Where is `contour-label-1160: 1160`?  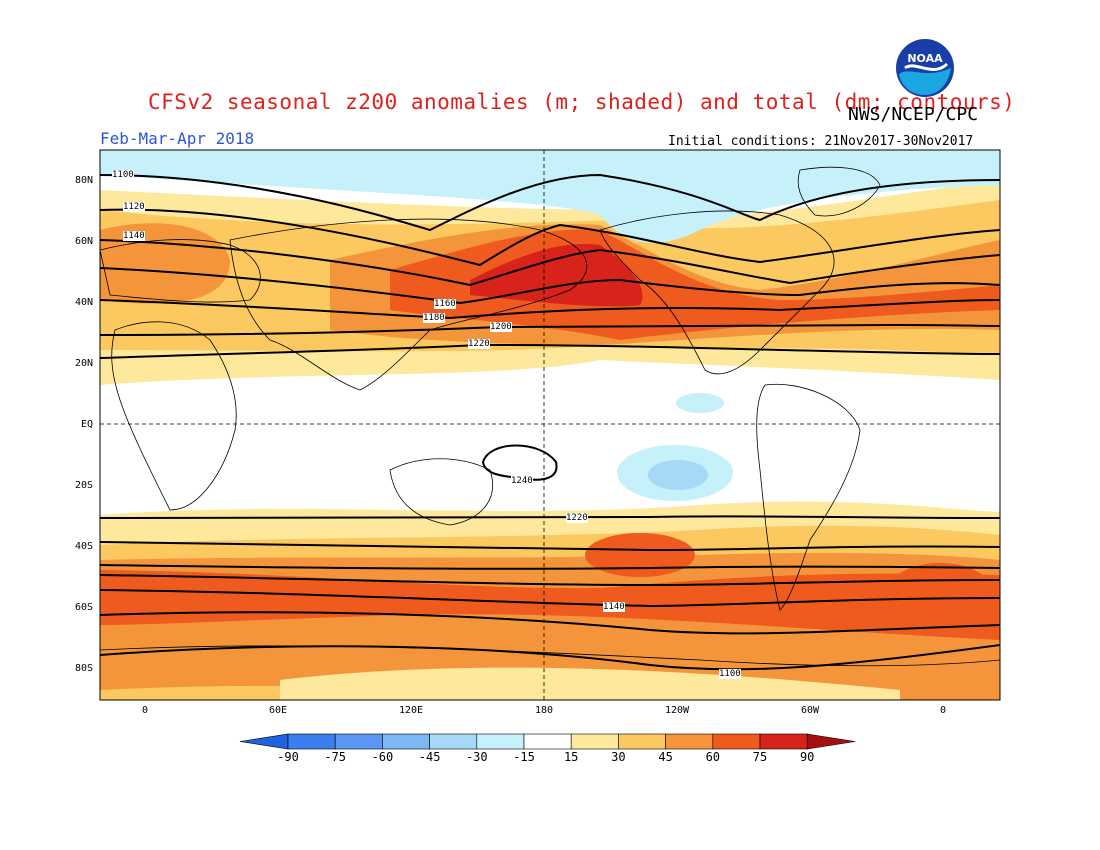
contour-label-1160: 1160 is located at coordinates (445, 304).